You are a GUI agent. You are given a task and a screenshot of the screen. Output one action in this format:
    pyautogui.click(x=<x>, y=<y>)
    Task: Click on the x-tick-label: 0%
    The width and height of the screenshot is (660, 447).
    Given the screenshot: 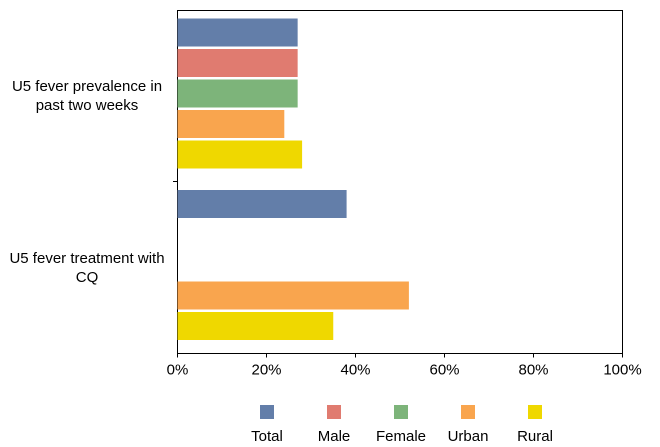 What is the action you would take?
    pyautogui.click(x=178, y=369)
    